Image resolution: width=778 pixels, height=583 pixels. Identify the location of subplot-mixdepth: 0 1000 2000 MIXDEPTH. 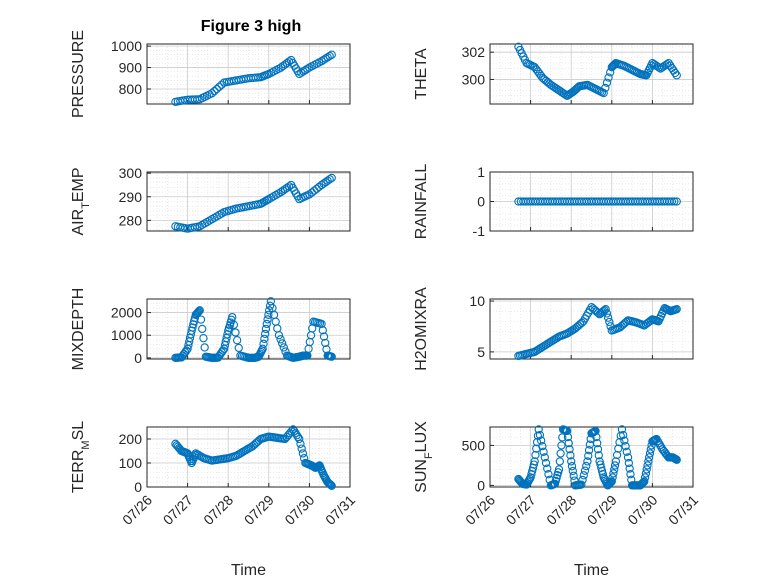
(210, 329).